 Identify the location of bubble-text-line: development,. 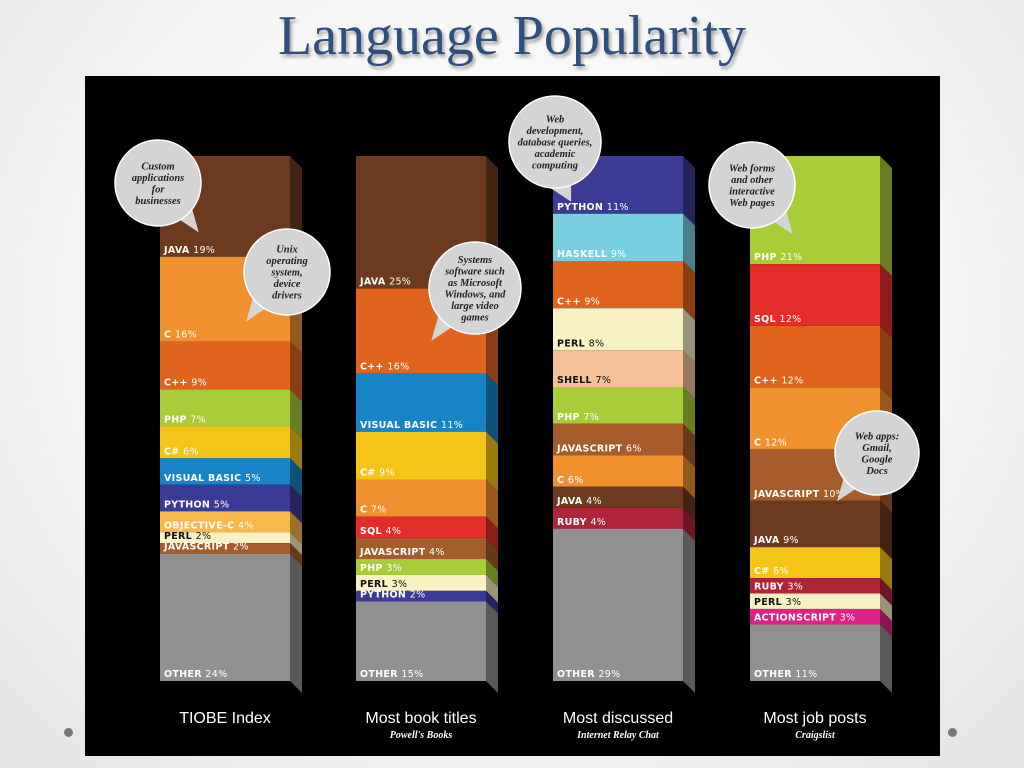
(555, 131).